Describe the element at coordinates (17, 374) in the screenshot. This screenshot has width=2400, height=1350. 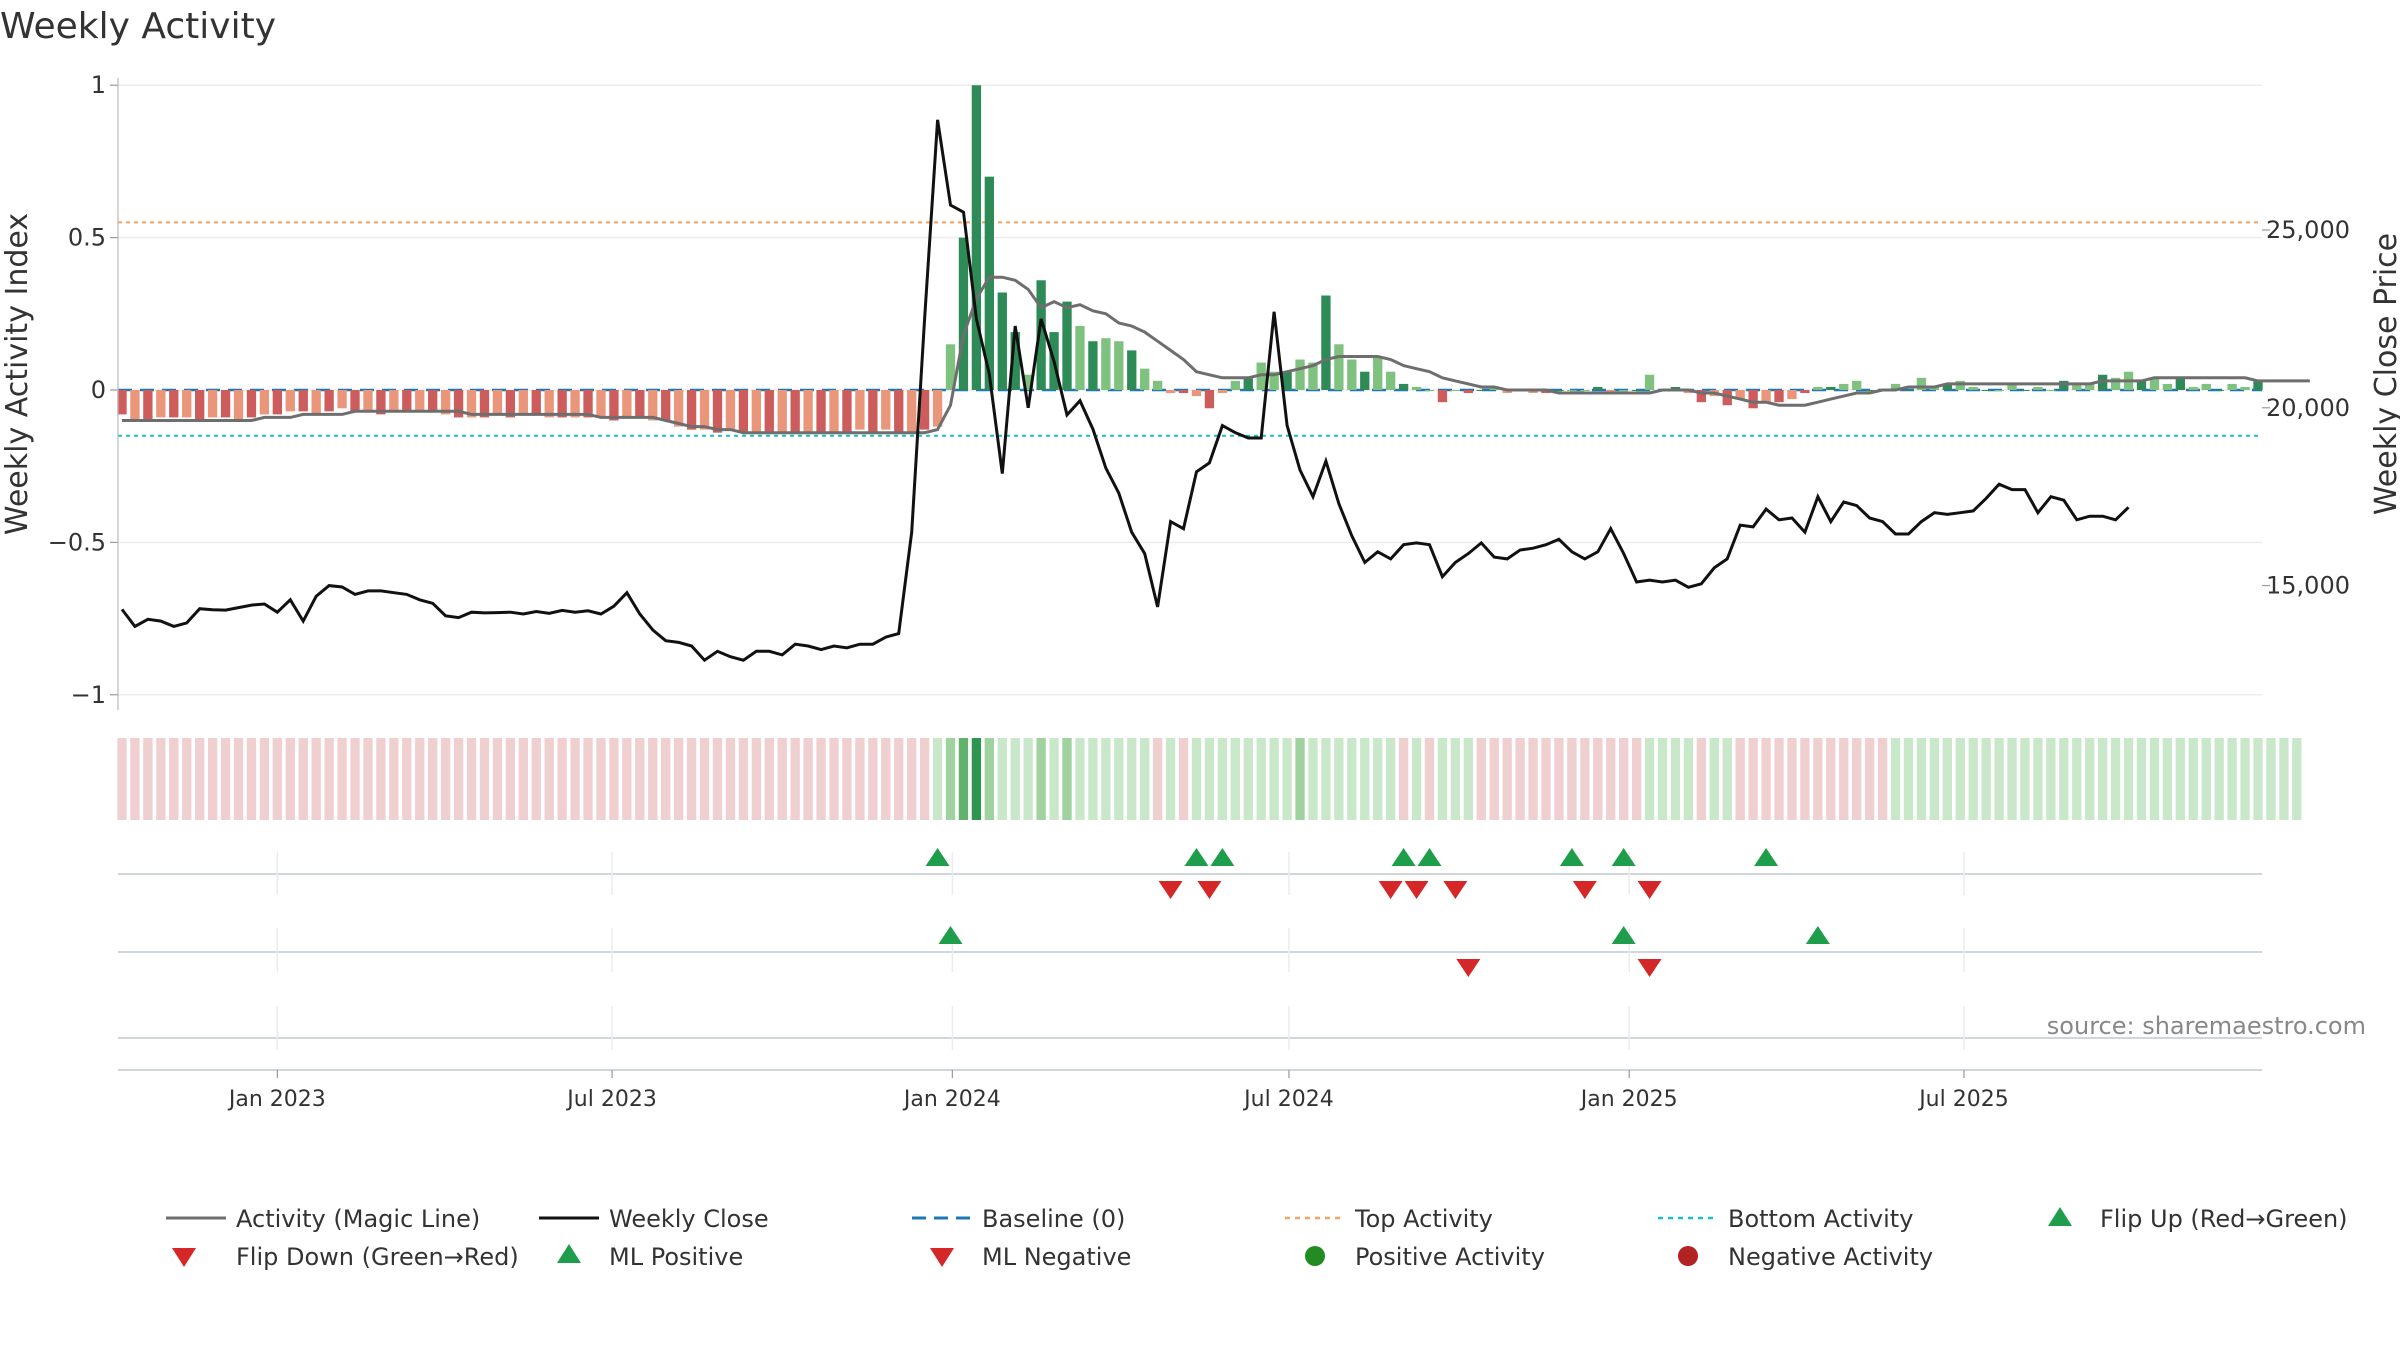
I see `y-axis-label-left: Weekly Activity Index` at that location.